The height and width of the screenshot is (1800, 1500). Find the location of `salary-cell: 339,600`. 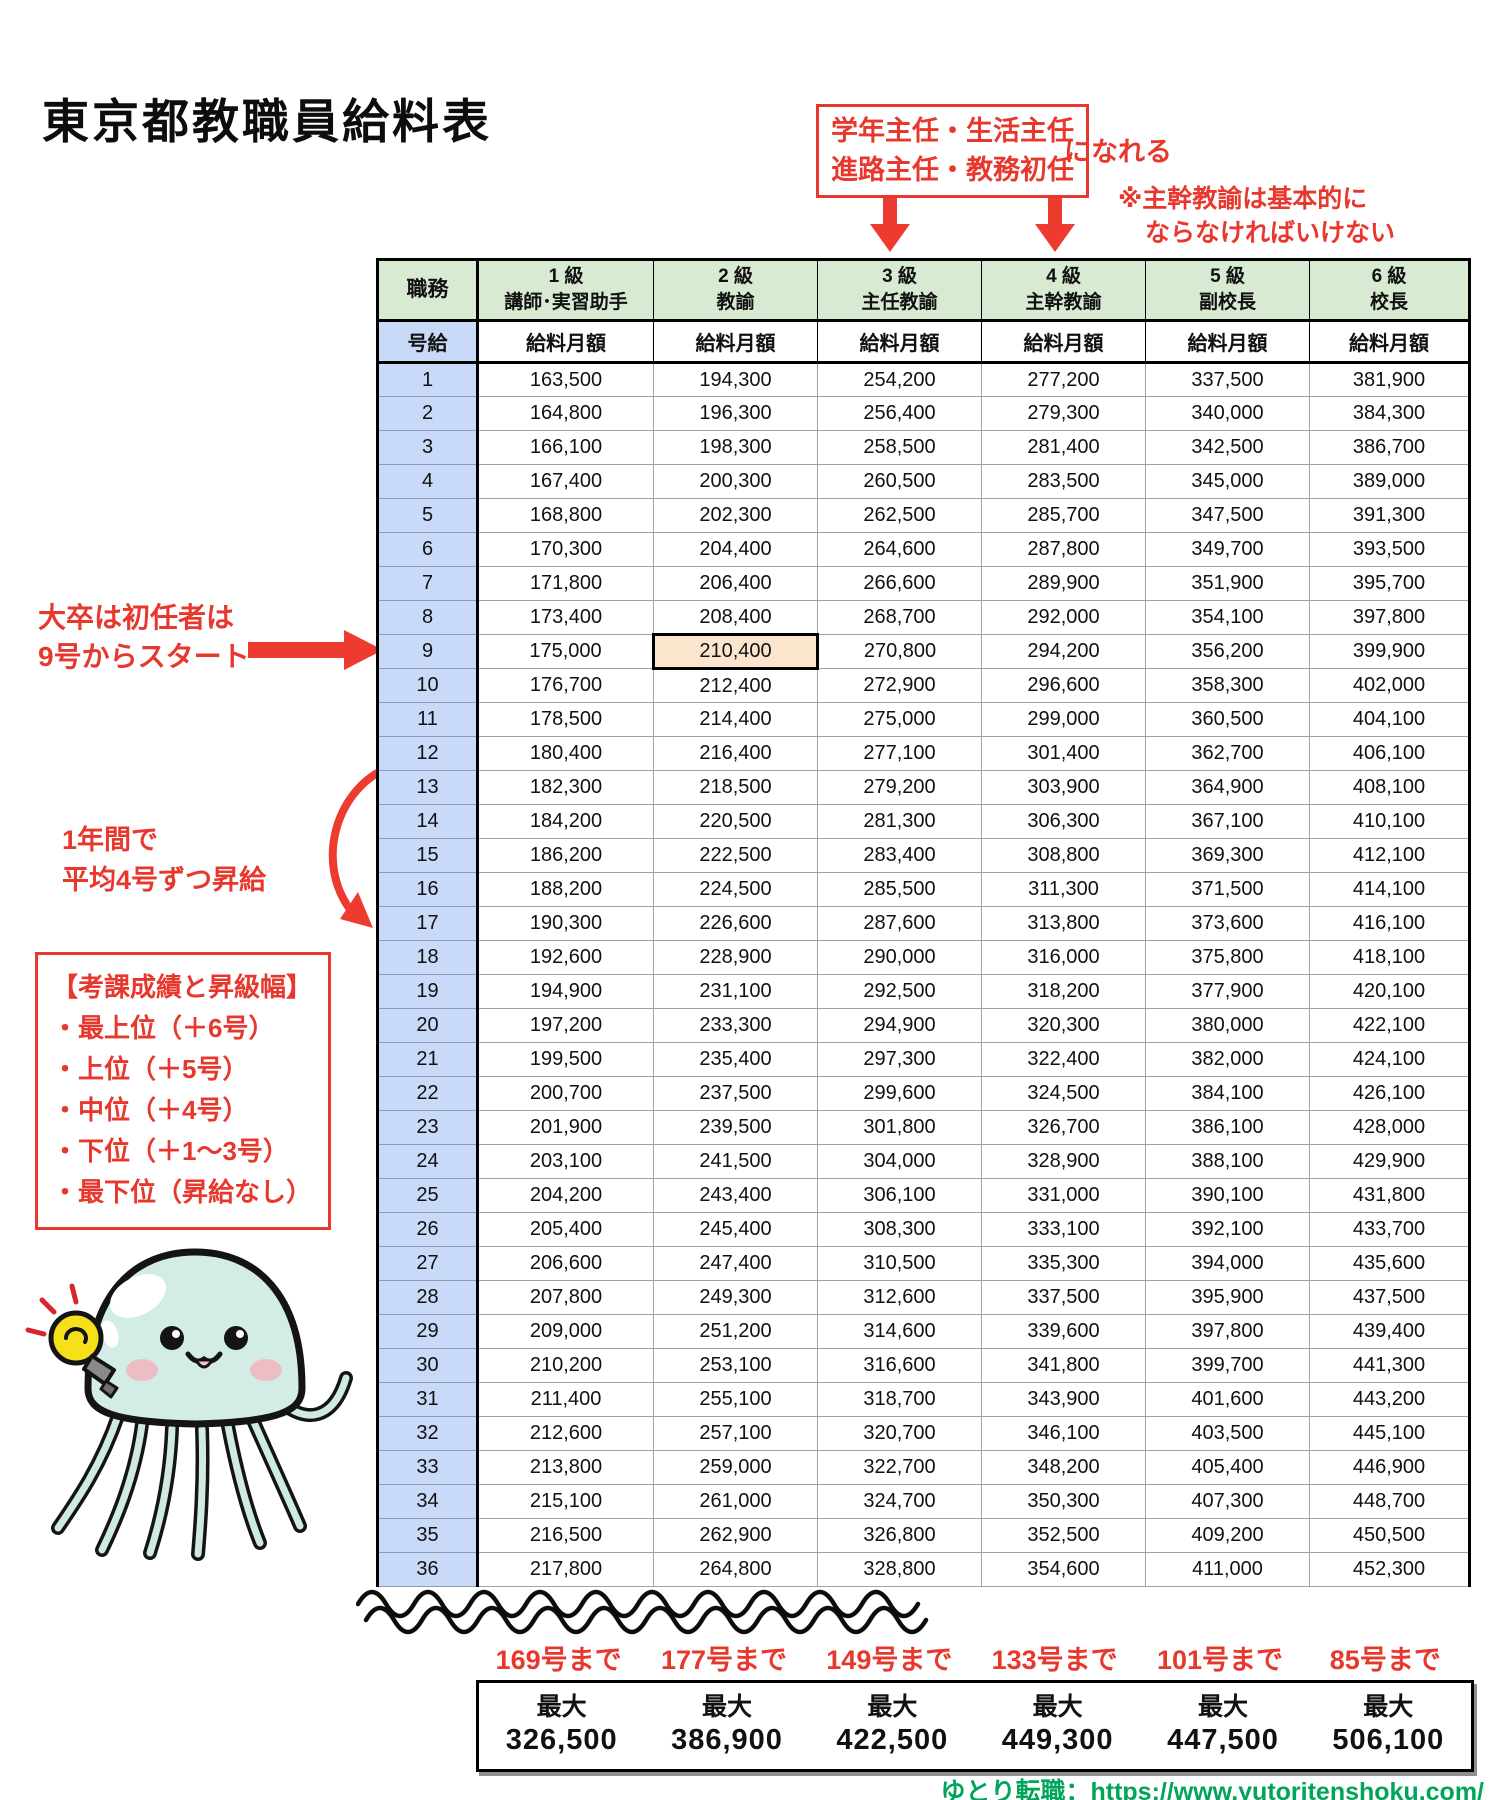

salary-cell: 339,600 is located at coordinates (1063, 1331).